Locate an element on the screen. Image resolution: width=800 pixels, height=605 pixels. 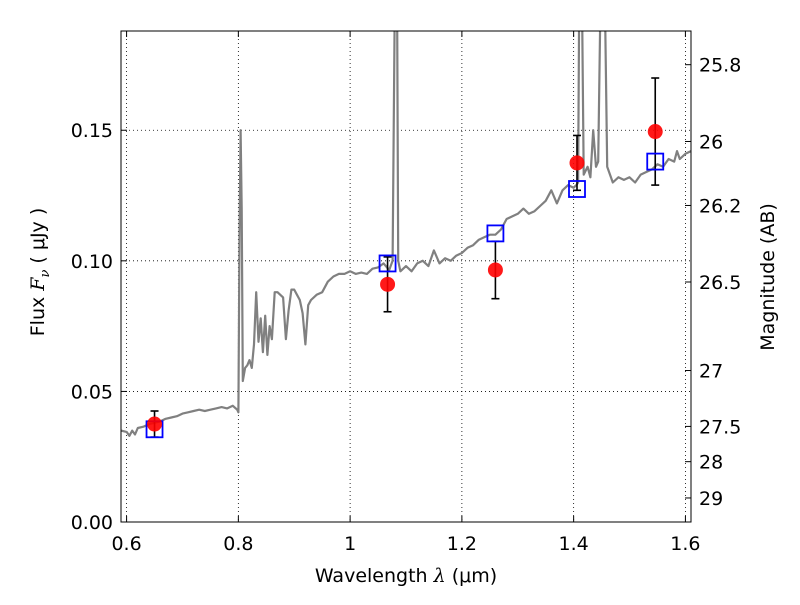
y2-tick-label: 29 is located at coordinates (711, 499).